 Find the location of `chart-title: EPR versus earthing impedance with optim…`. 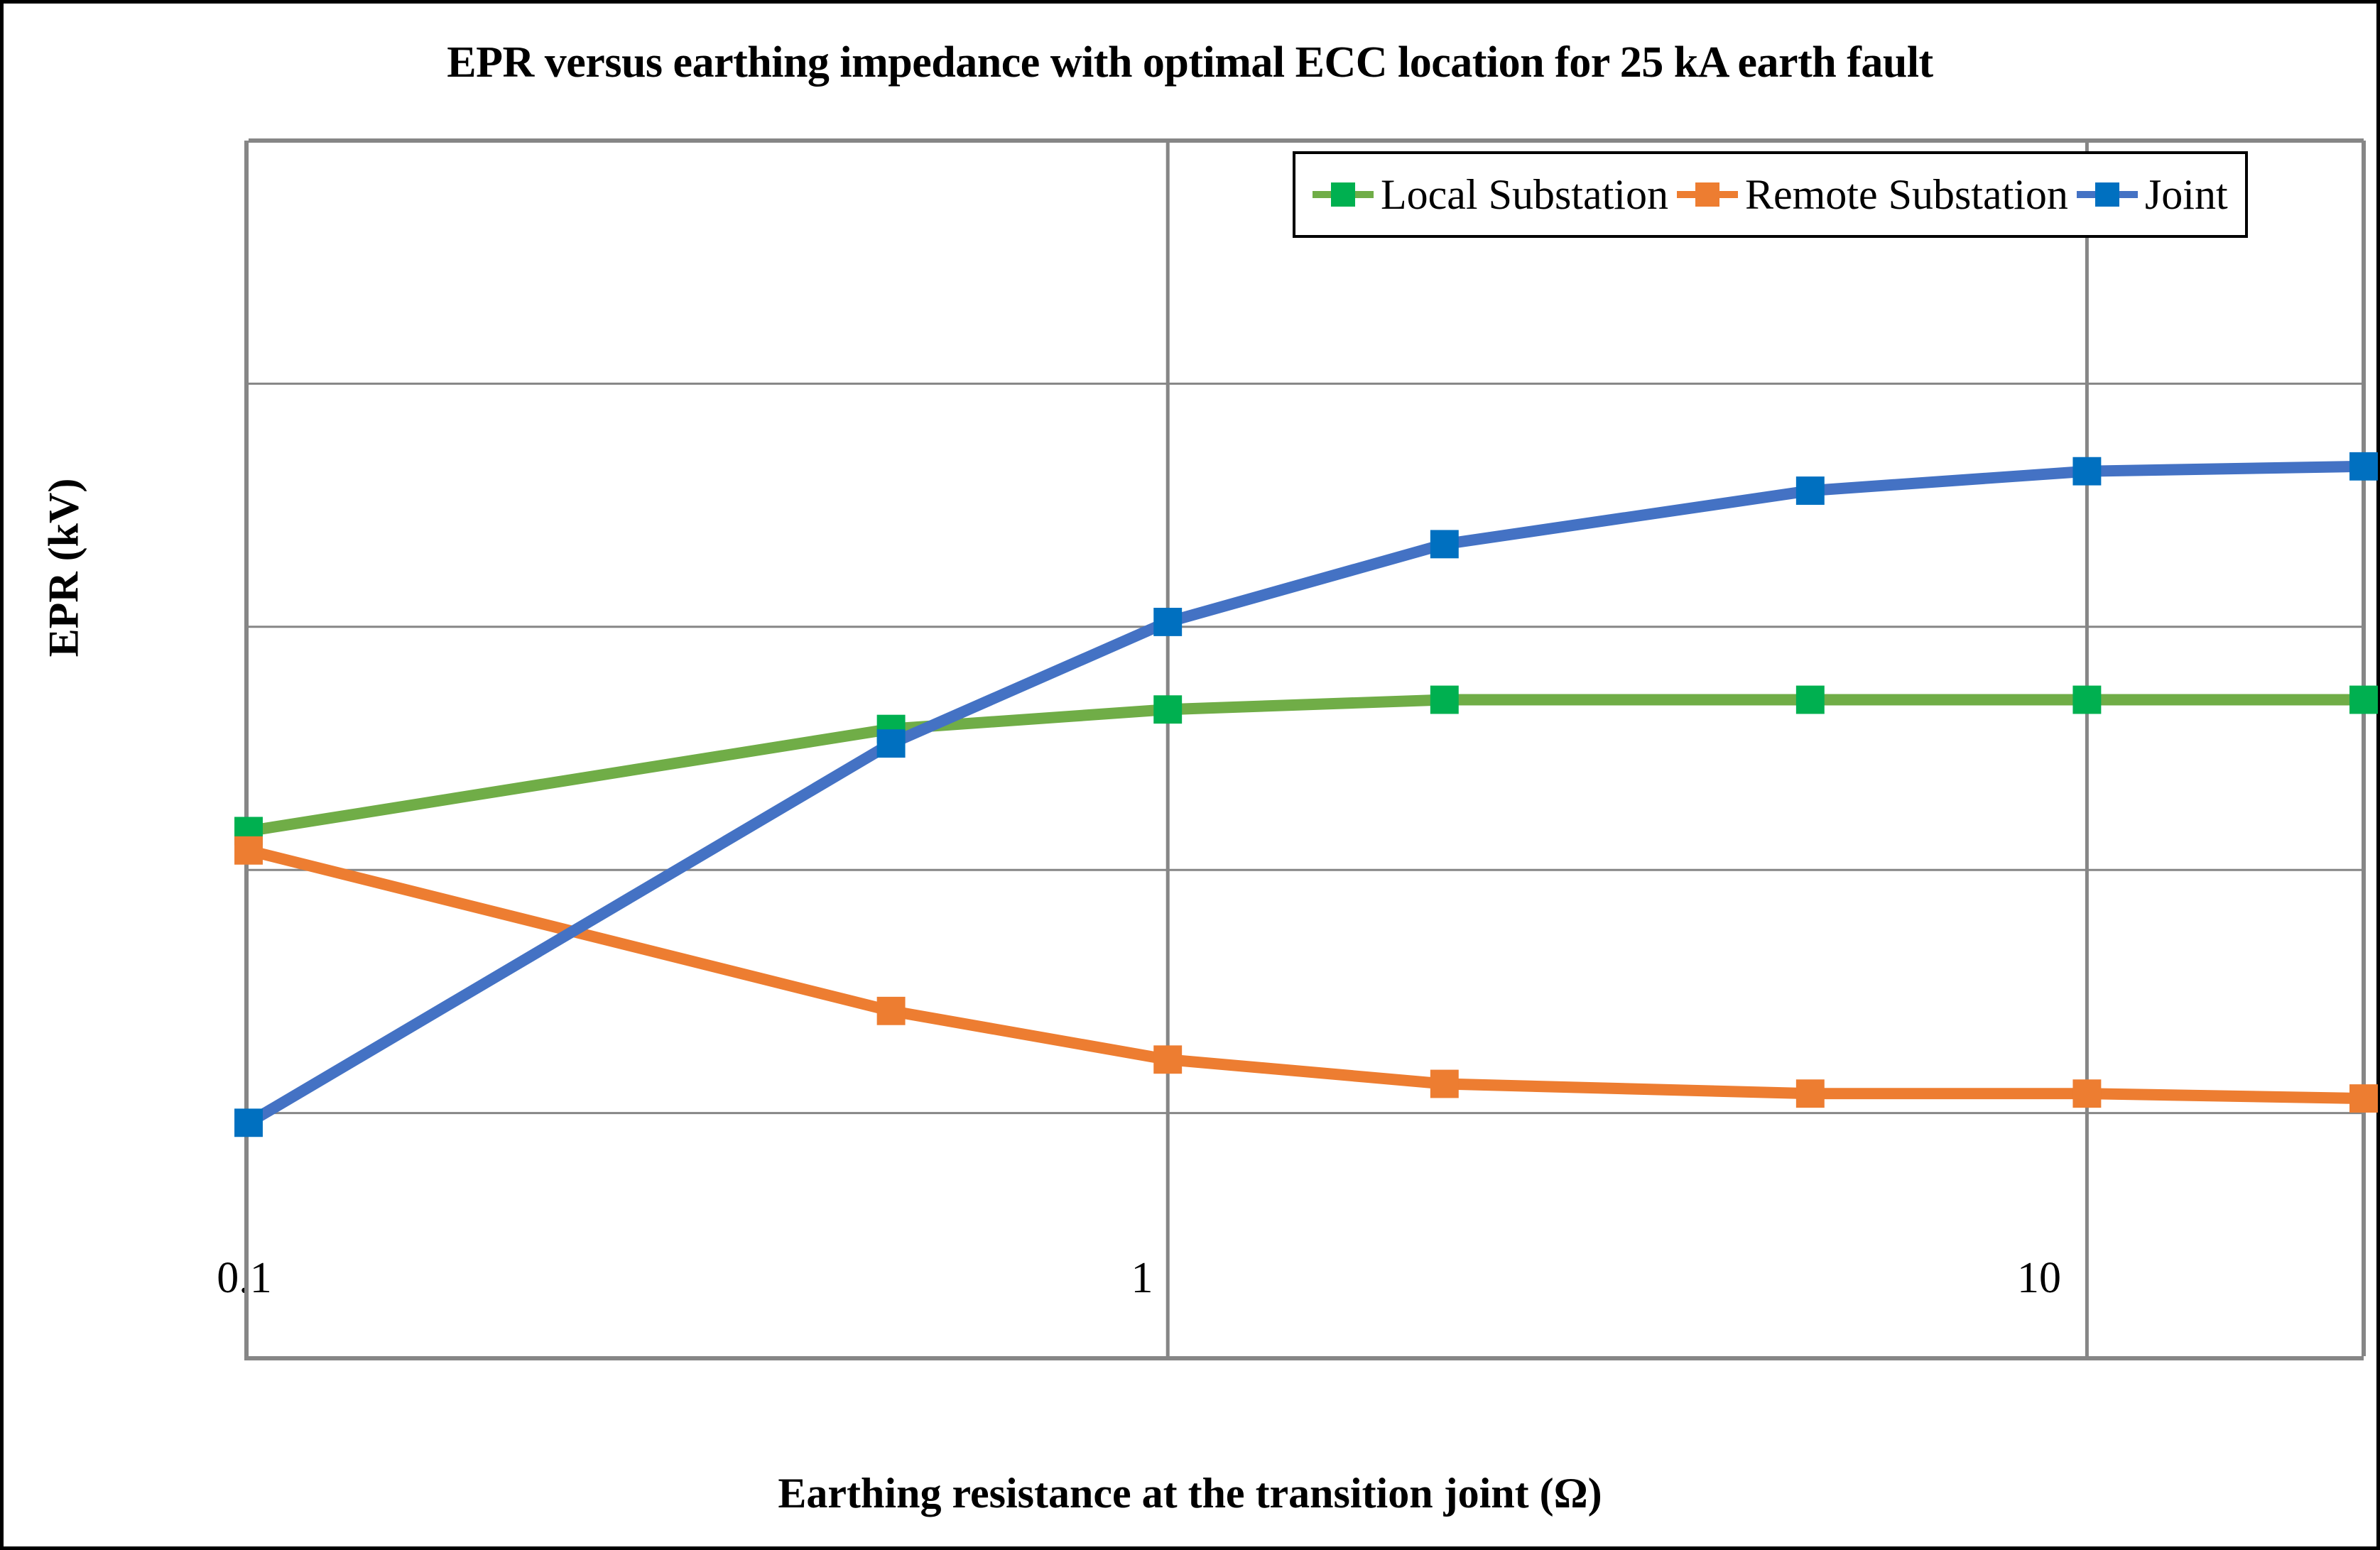

chart-title: EPR versus earthing impedance with optim… is located at coordinates (1190, 63).